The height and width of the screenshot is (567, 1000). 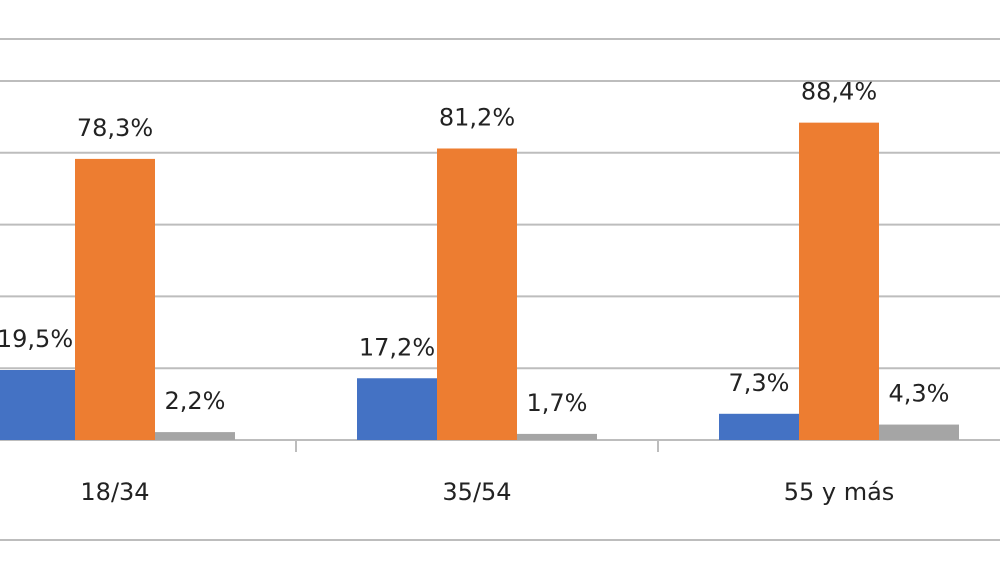 I want to click on value-label: 2,2%, so click(x=195, y=401).